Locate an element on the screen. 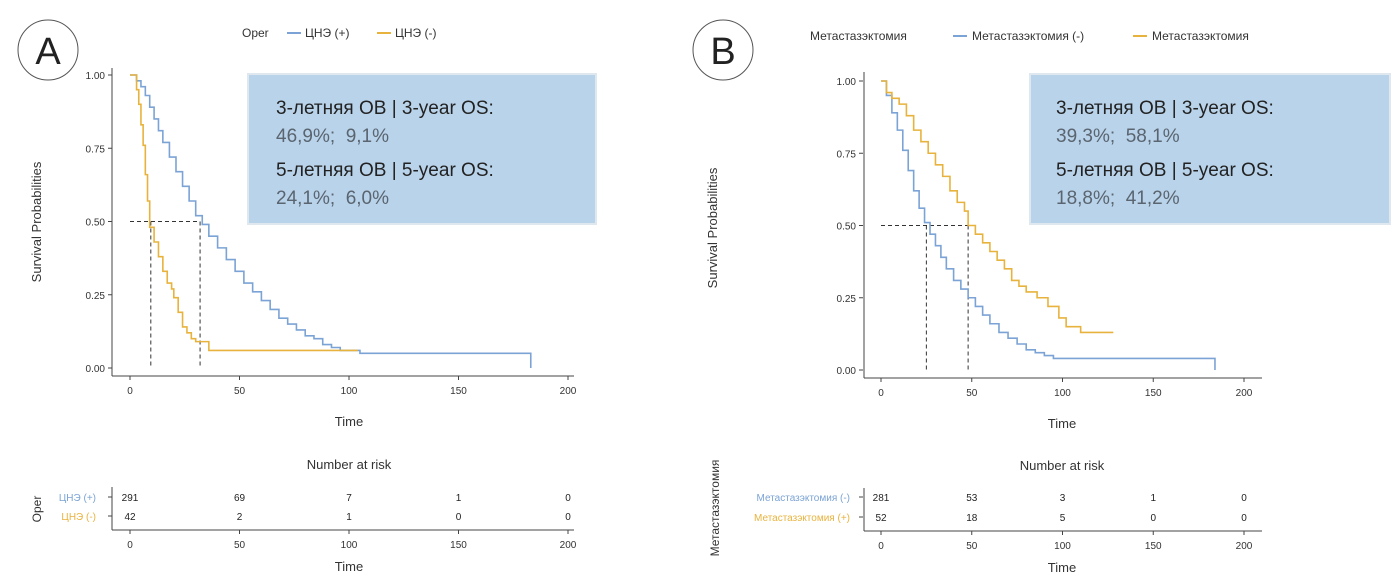 The height and width of the screenshot is (587, 1400). legend-a: Oper ЦНЭ (+) ЦНЭ (-) is located at coordinates (339, 33).